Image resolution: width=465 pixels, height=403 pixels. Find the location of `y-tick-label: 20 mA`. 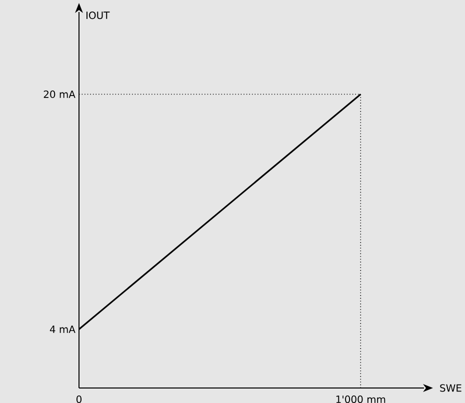

y-tick-label: 20 mA is located at coordinates (60, 94).